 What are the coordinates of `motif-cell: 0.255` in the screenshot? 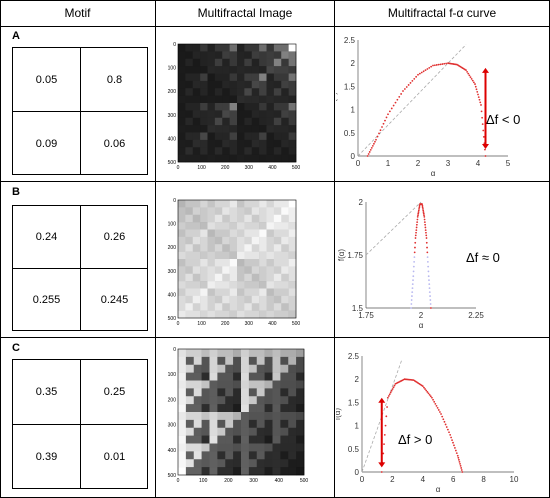 It's located at (46, 300).